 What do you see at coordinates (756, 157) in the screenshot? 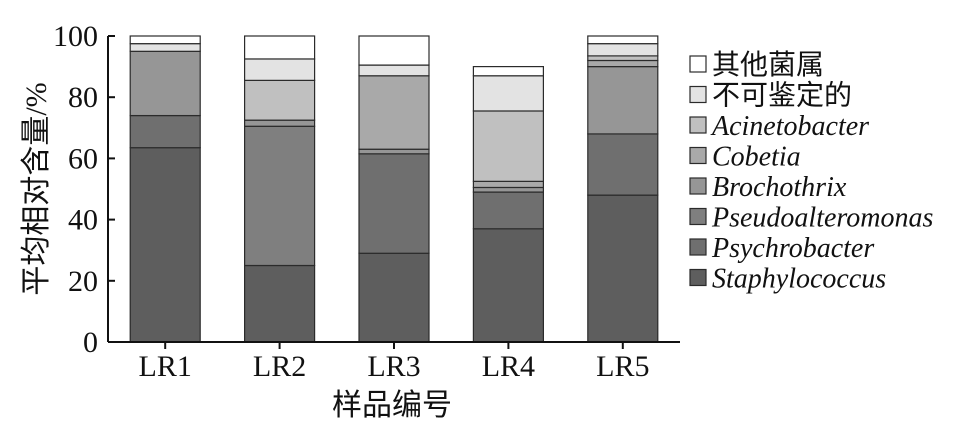
I see `legend-label: Cobetia` at bounding box center [756, 157].